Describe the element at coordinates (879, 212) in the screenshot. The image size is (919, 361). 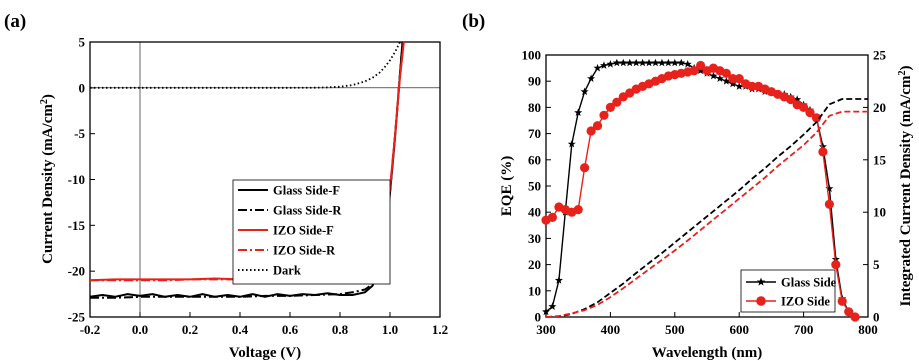
I see `panel-b-y2tick-label: 10` at that location.